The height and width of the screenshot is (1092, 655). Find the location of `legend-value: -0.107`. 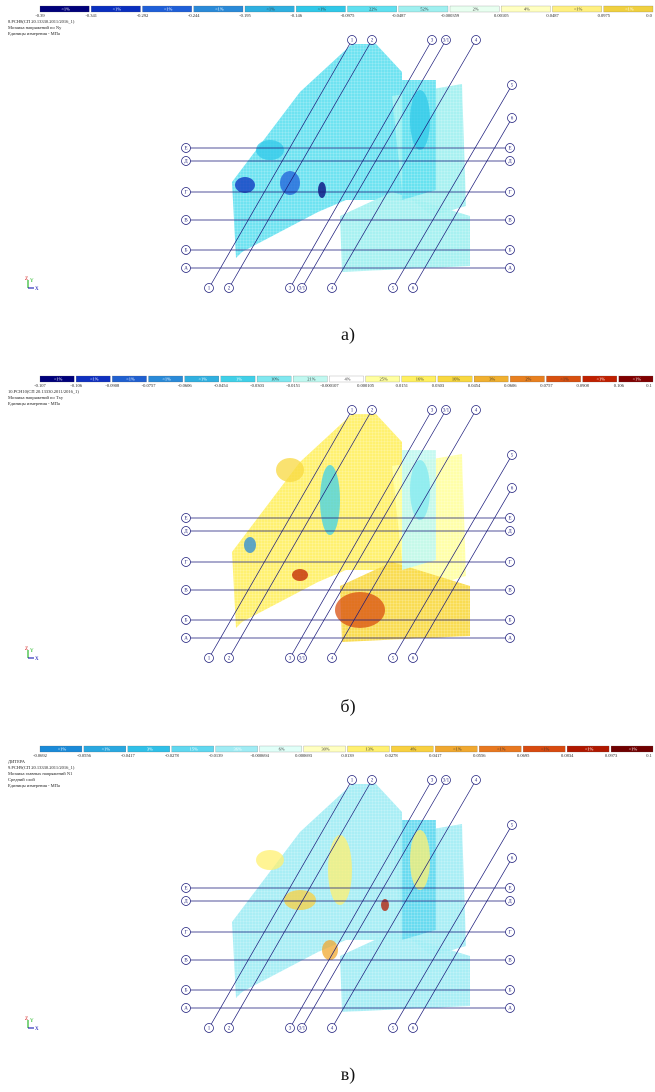

legend-value: -0.107 is located at coordinates (40, 385).